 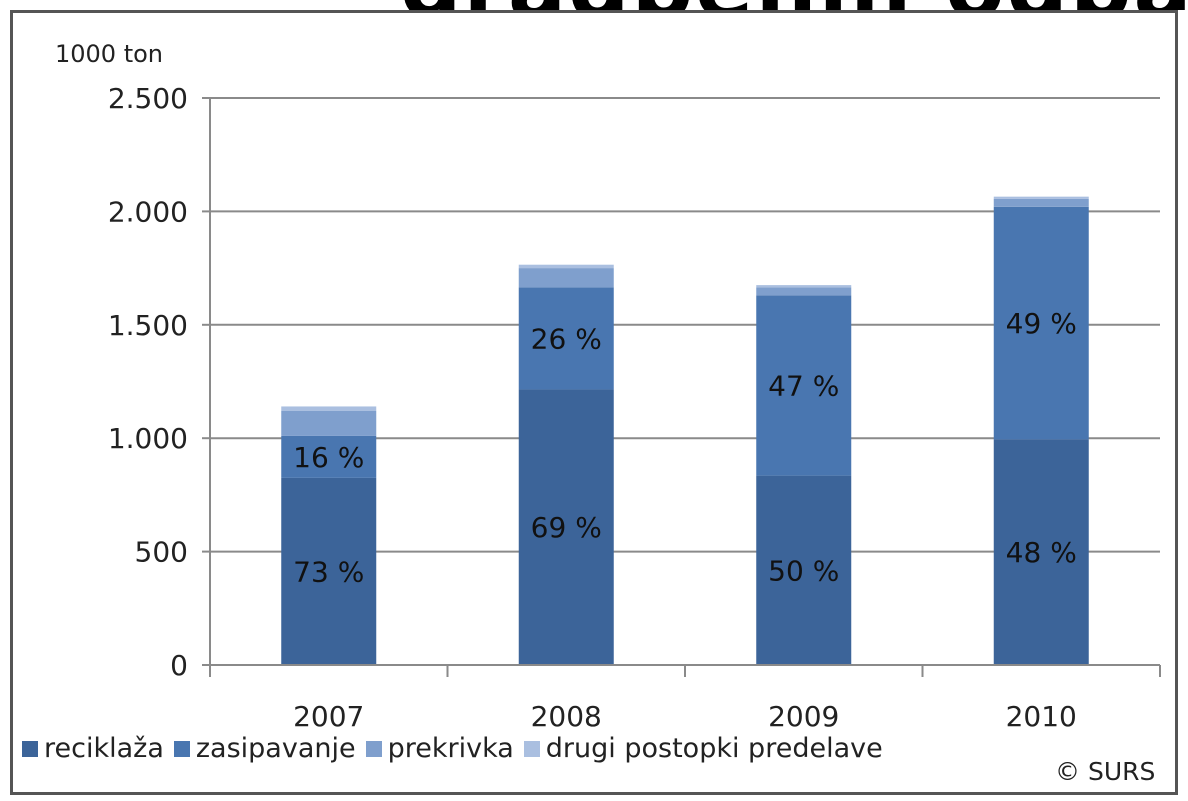 What do you see at coordinates (714, 748) in the screenshot?
I see `legend-label: drugi postopki predelave` at bounding box center [714, 748].